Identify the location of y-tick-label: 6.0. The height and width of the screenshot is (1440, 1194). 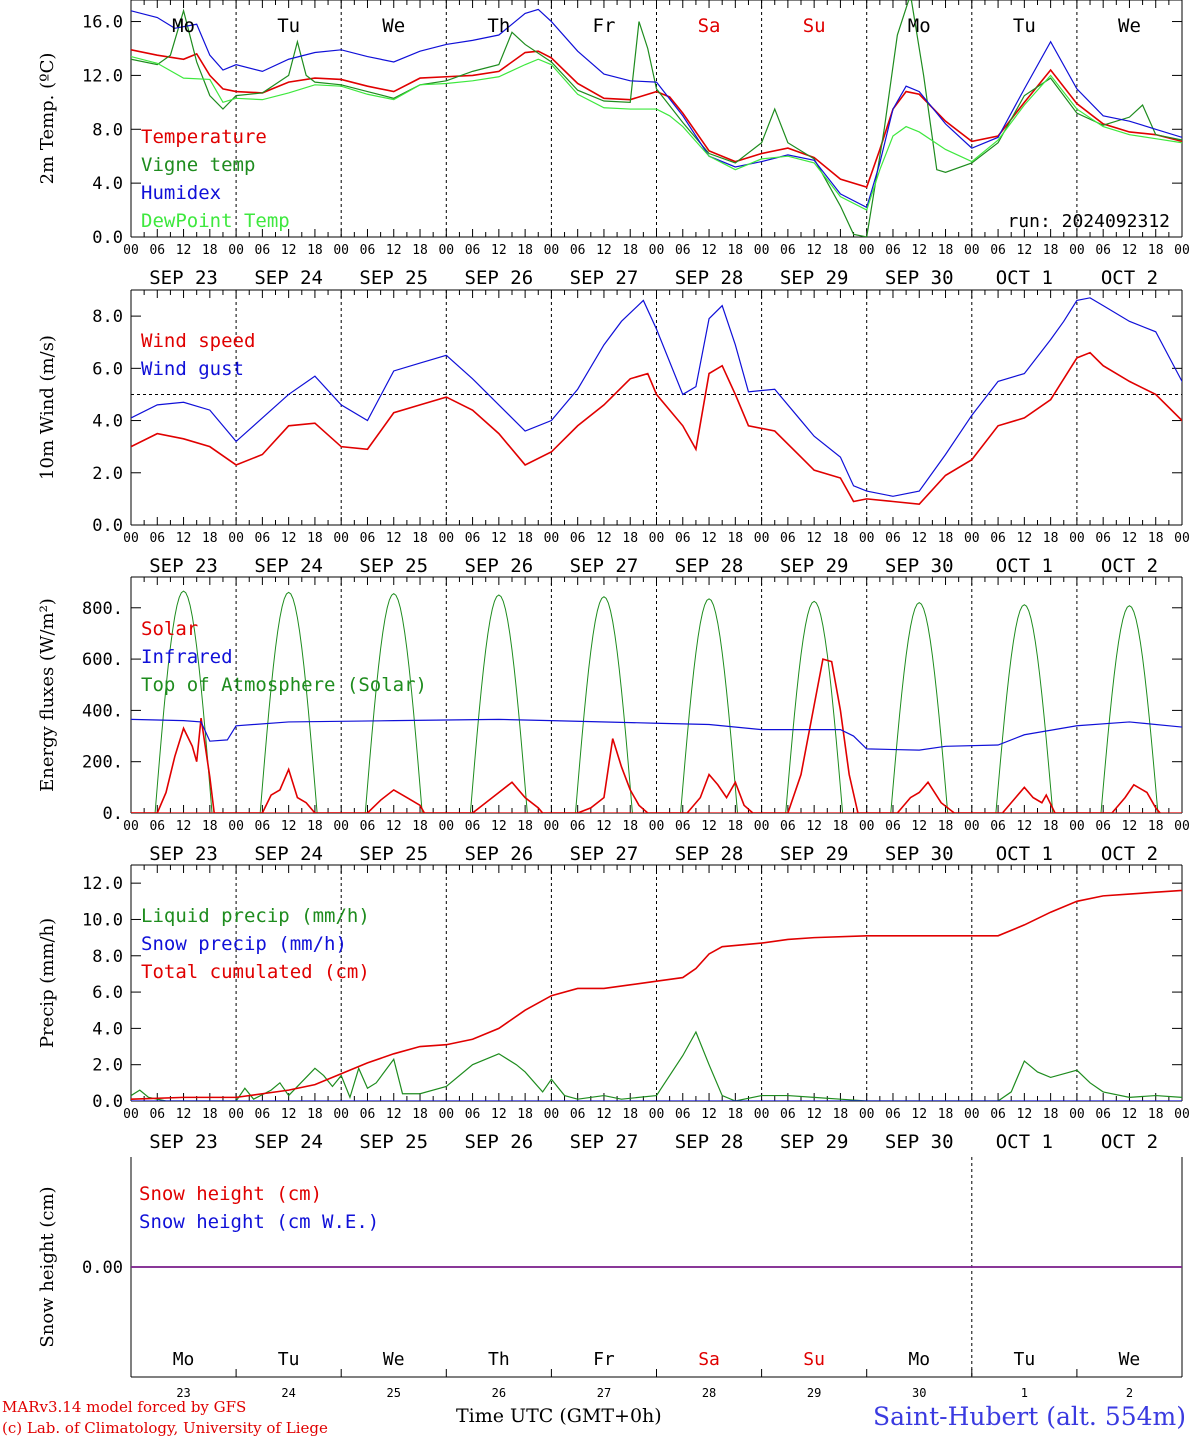
(107, 369).